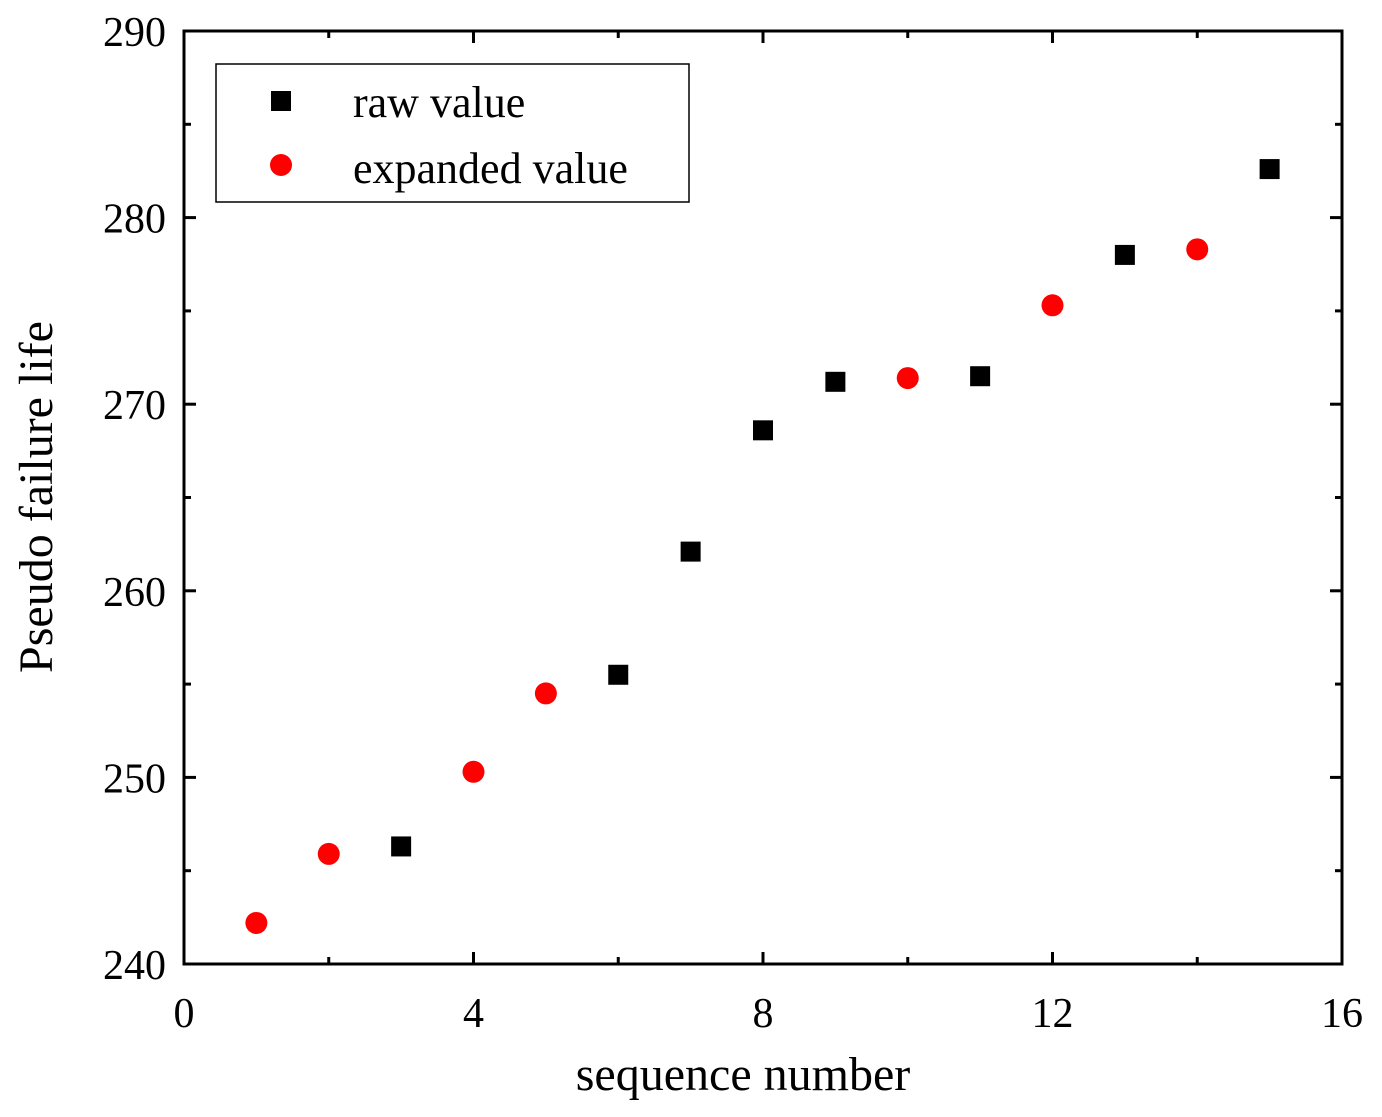  Describe the element at coordinates (134, 966) in the screenshot. I see `y-tick-label: 240` at that location.